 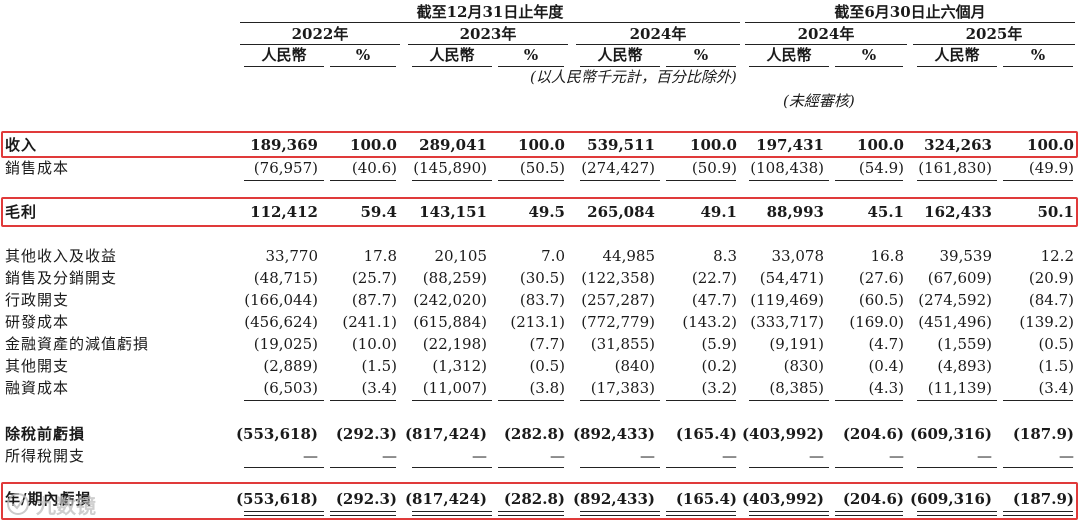 I want to click on amount-cell: (19,025), so click(x=285, y=344).